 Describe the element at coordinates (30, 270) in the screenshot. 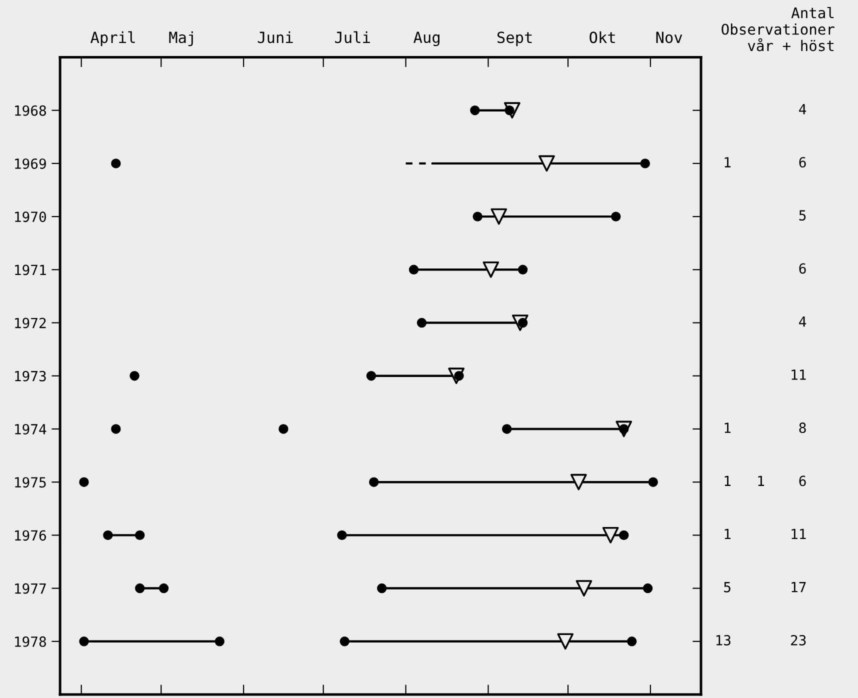

I see `y-tick-label: 1971` at that location.